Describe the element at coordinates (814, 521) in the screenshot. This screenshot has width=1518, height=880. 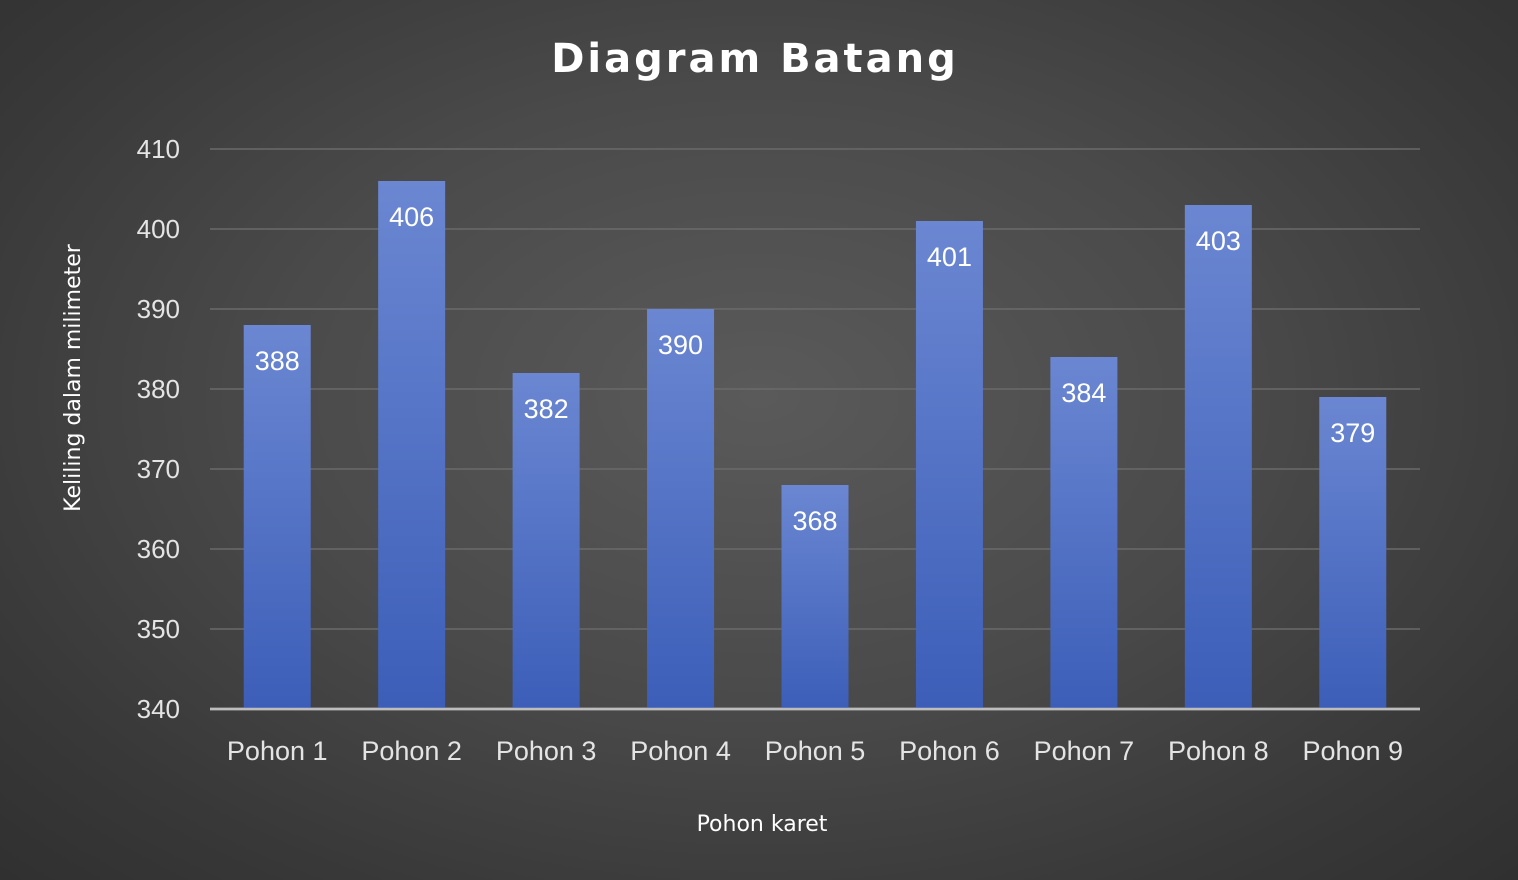
I see `bar-value-label: 368` at that location.